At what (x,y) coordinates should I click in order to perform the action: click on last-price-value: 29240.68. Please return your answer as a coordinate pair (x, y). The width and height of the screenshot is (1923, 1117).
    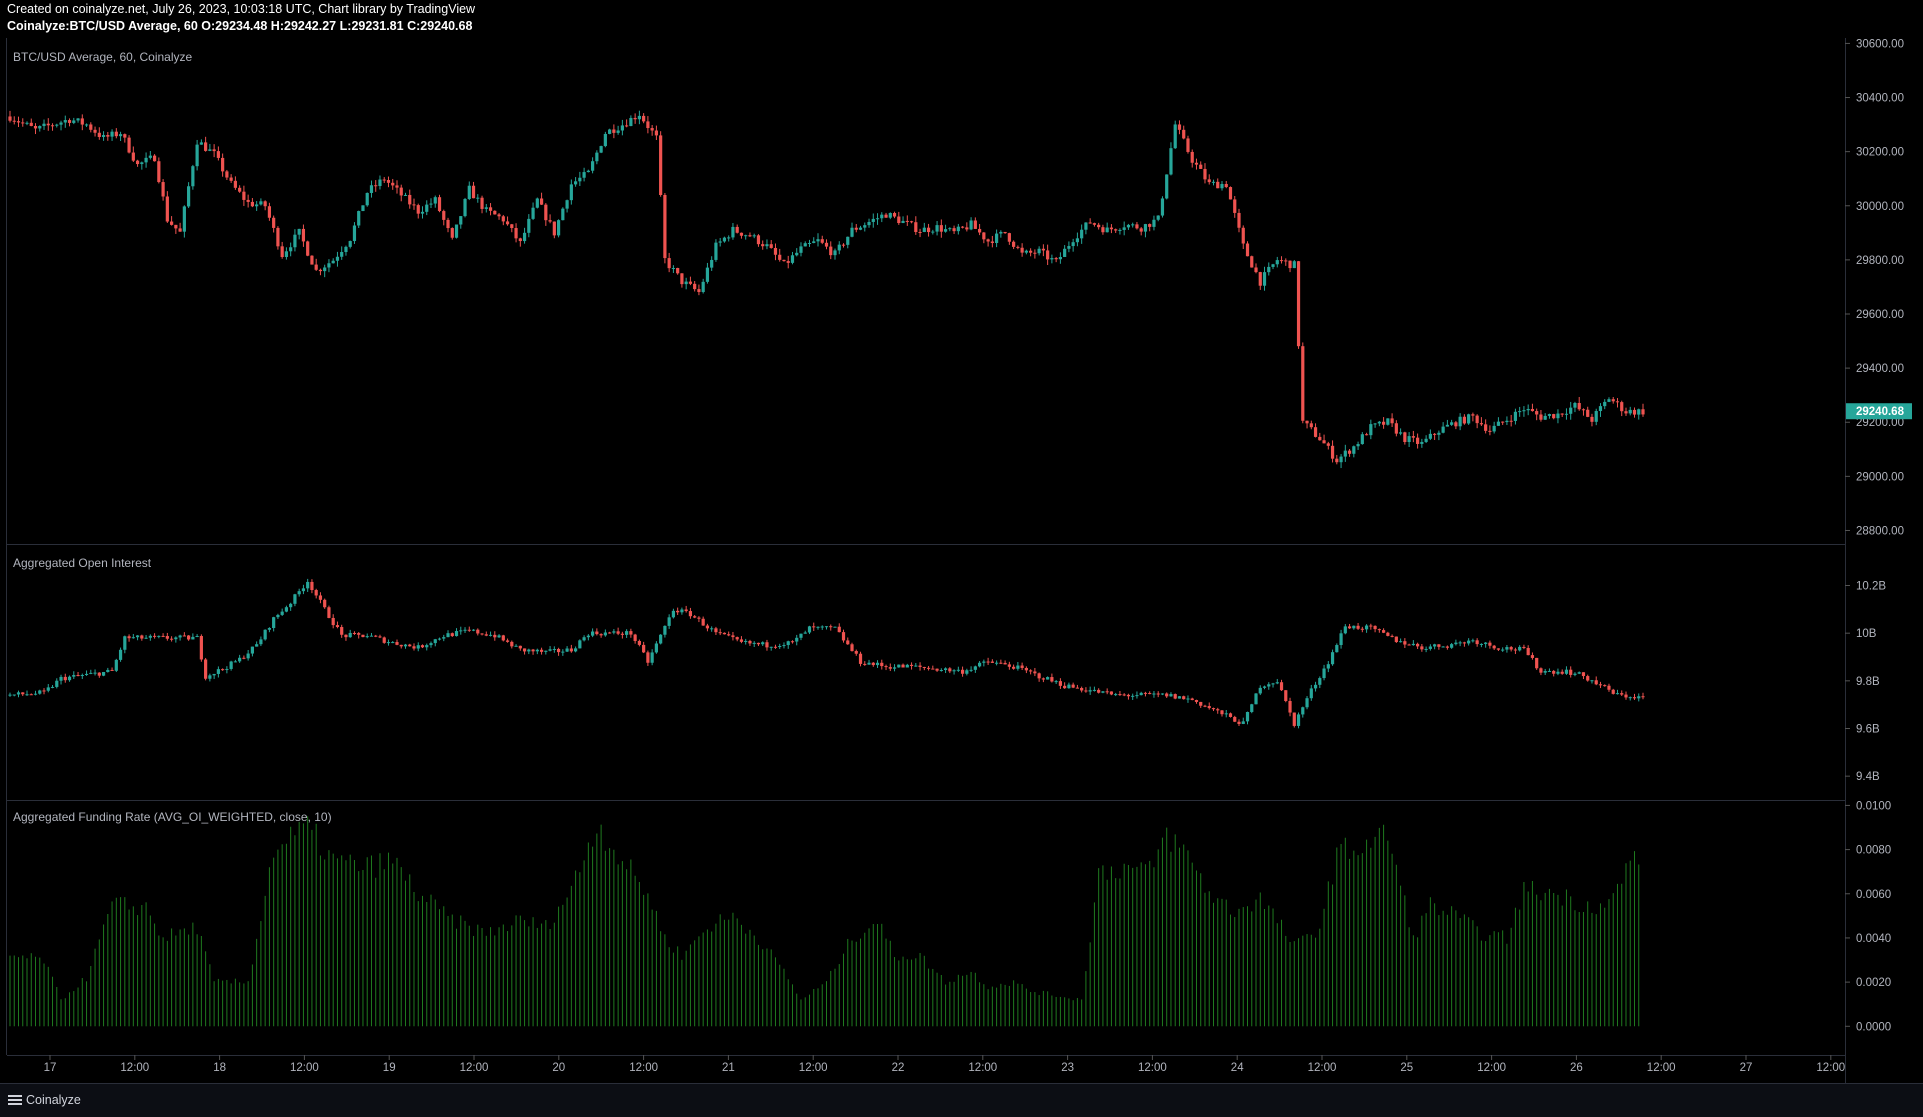
    Looking at the image, I should click on (1880, 412).